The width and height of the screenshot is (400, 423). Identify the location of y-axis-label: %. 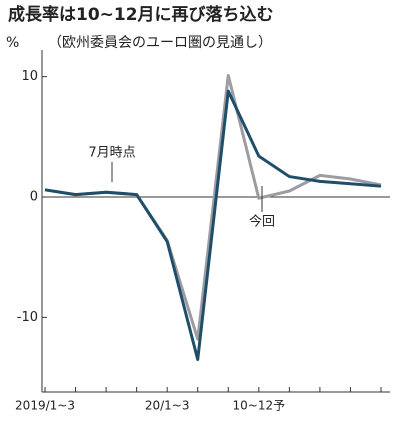
(12, 43).